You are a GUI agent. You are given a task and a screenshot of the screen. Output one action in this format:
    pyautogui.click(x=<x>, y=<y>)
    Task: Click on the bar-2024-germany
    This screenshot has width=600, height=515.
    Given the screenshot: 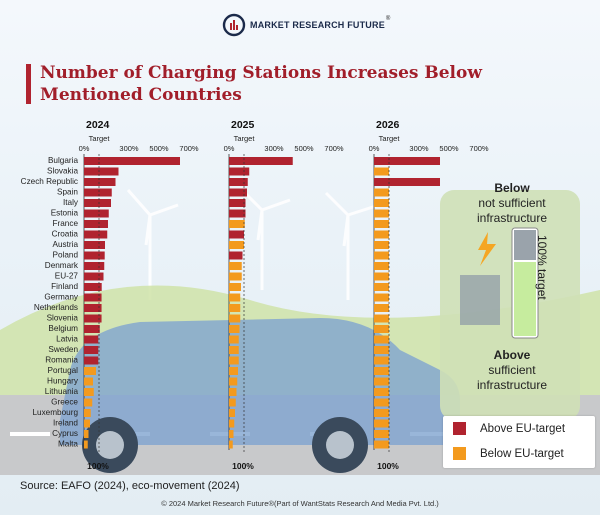 What is the action you would take?
    pyautogui.click(x=93, y=297)
    